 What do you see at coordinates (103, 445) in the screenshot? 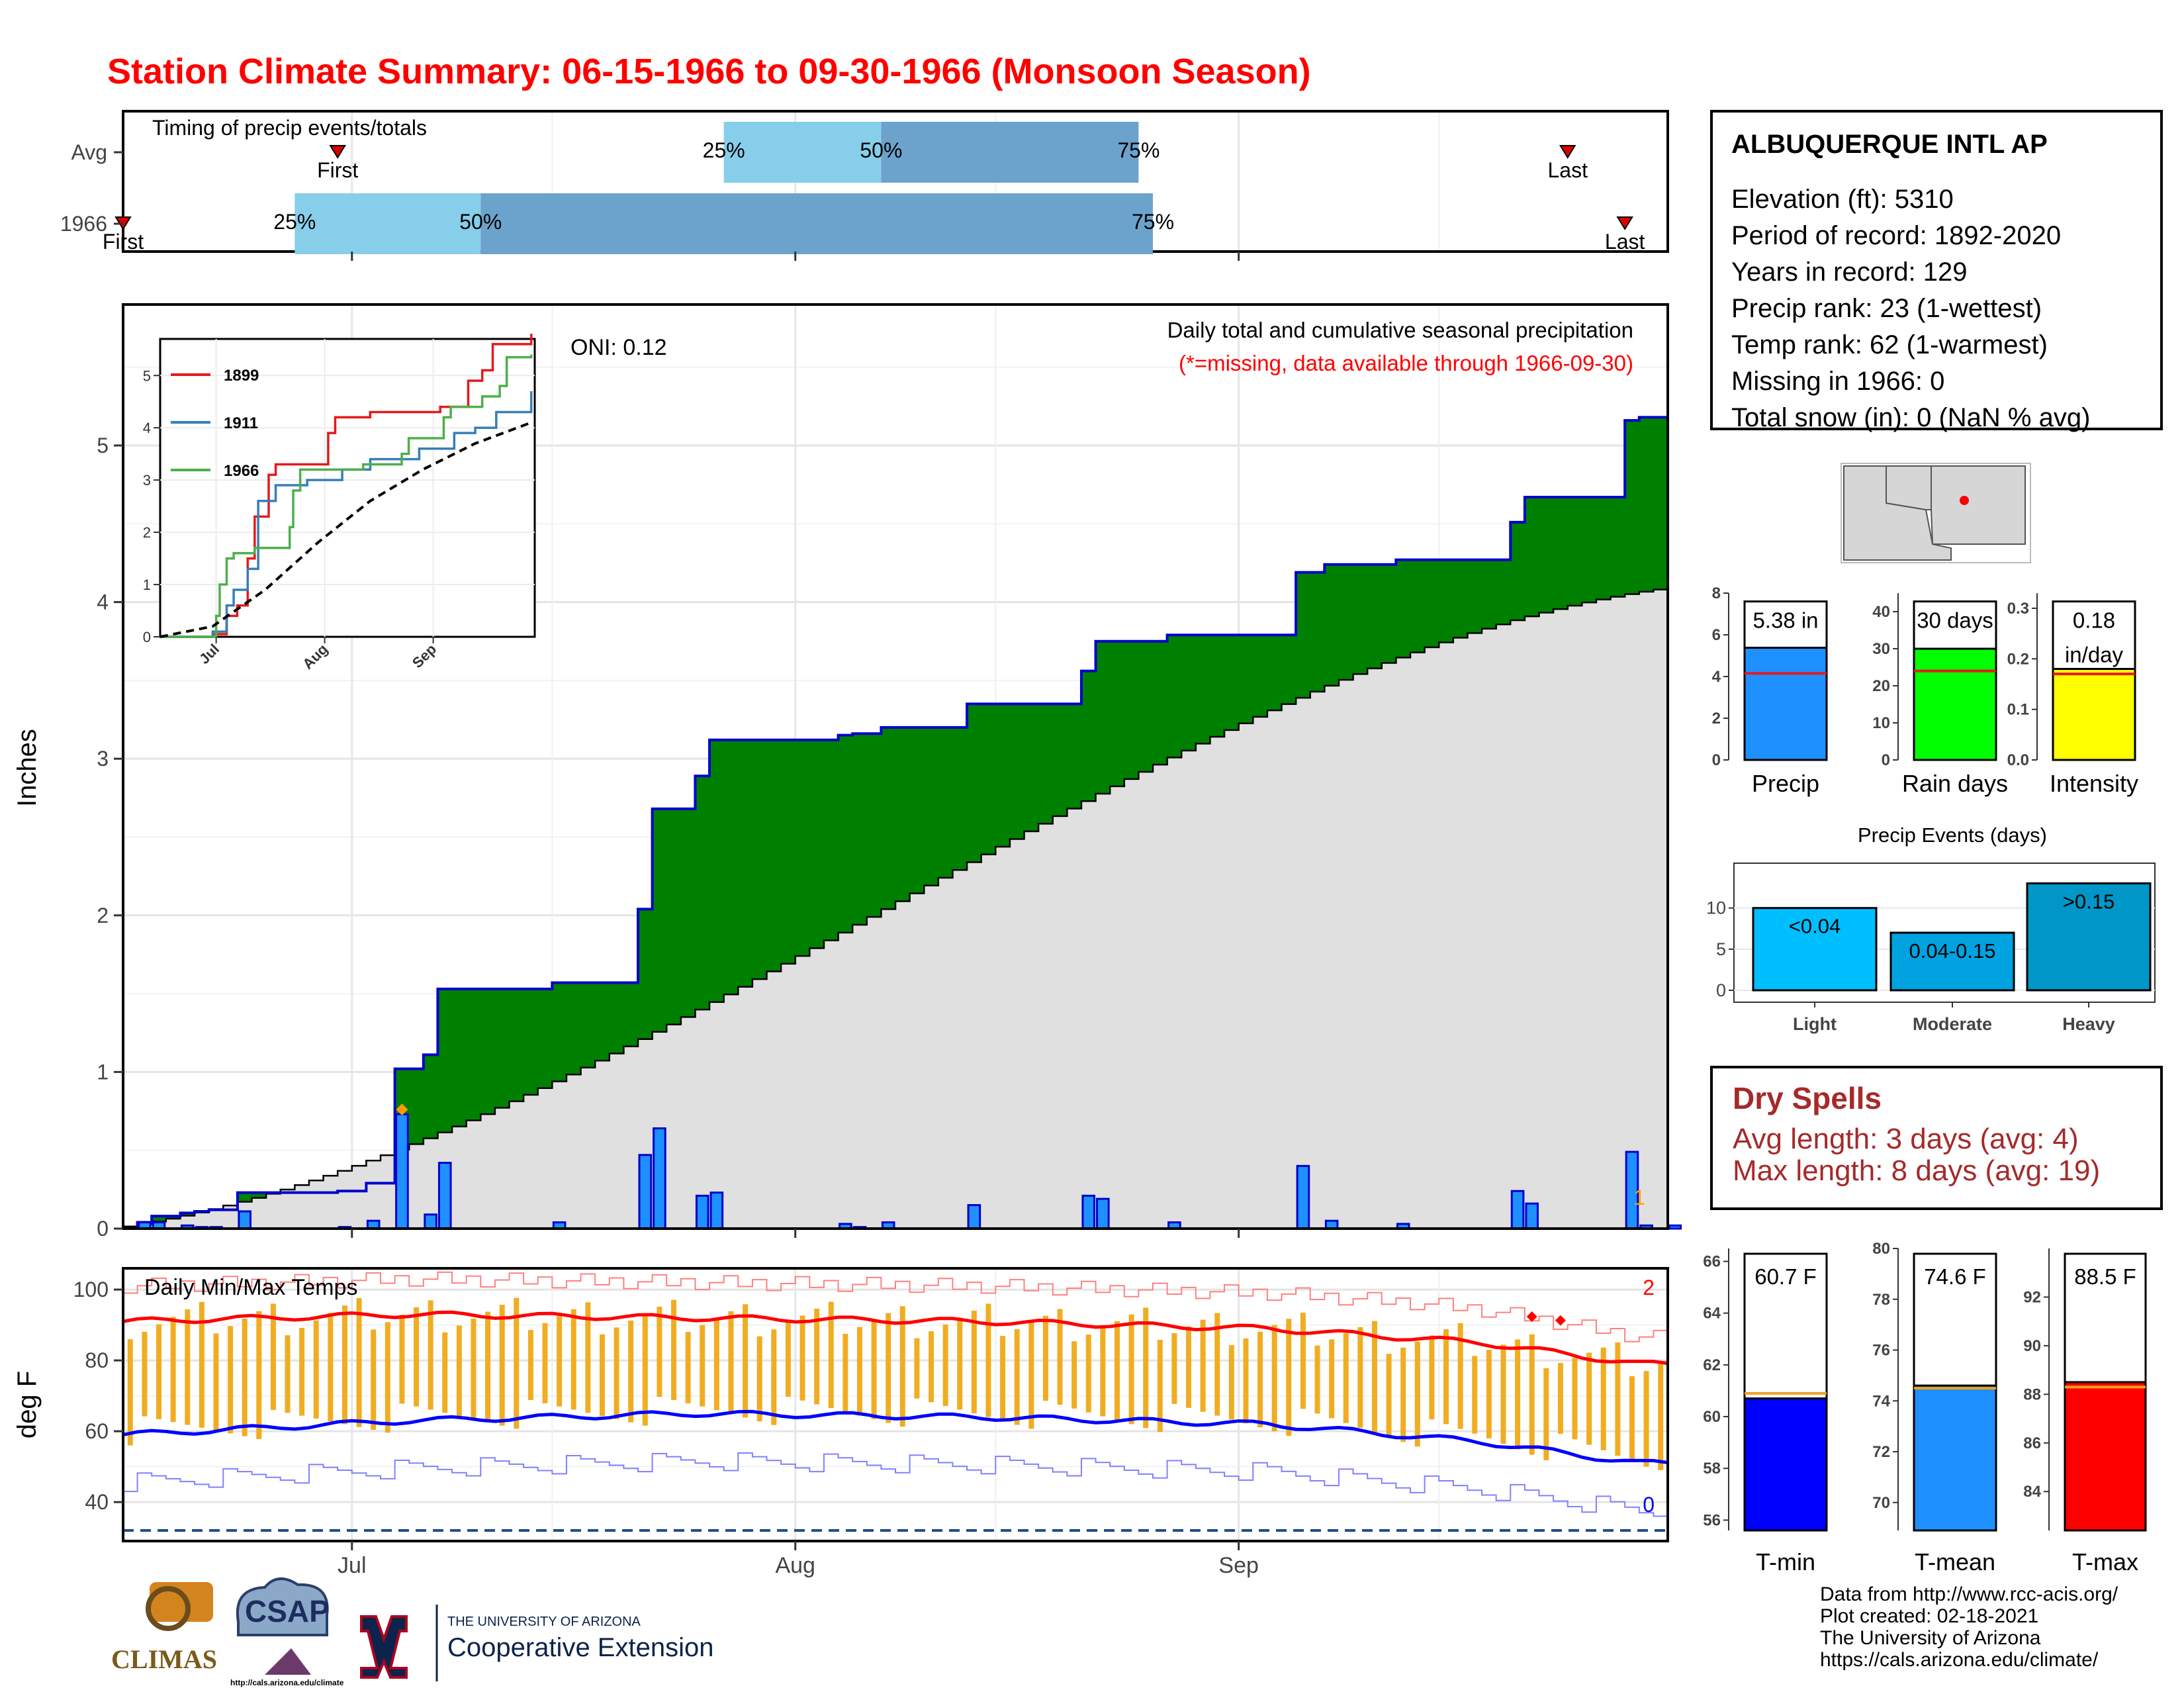
I see `precip-y-tick-label: 5` at bounding box center [103, 445].